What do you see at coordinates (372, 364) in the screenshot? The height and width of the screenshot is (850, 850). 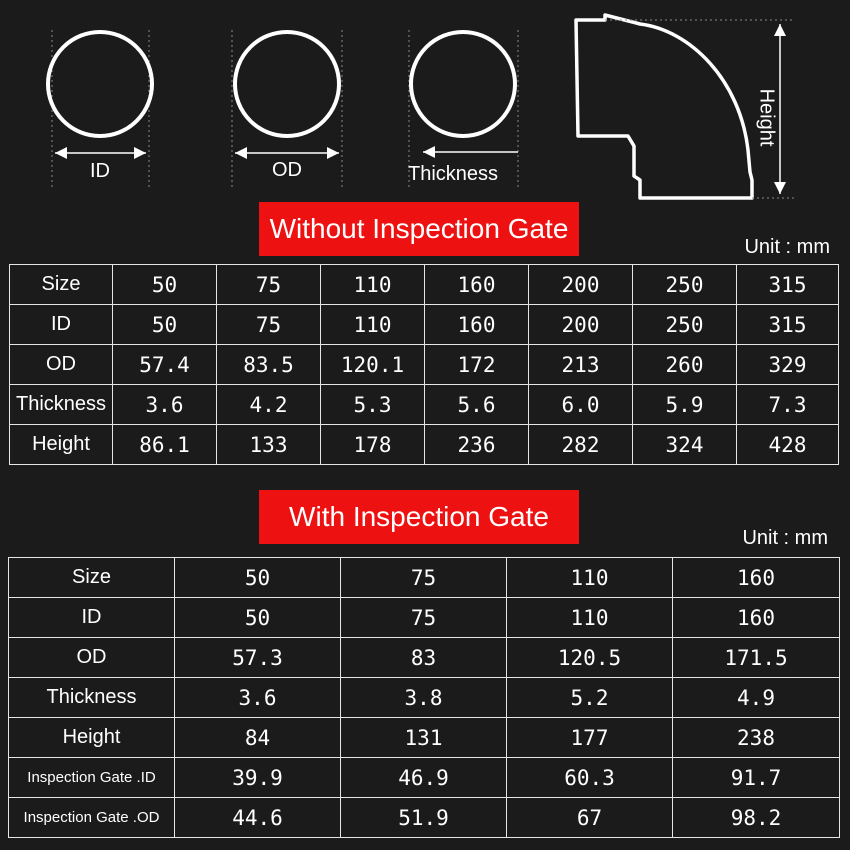 I see `table-cell: 120.1` at bounding box center [372, 364].